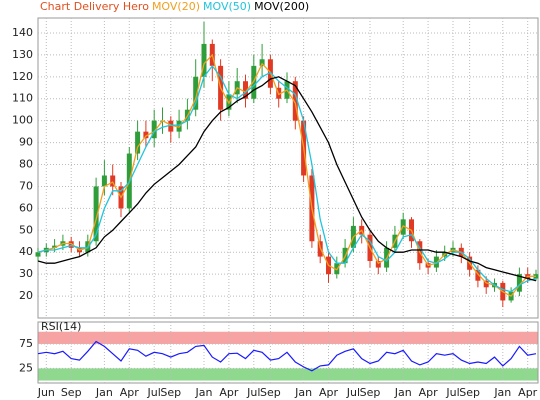 This screenshot has height=400, width=540. Describe the element at coordinates (26, 229) in the screenshot. I see `y-tick-label: 50` at that location.